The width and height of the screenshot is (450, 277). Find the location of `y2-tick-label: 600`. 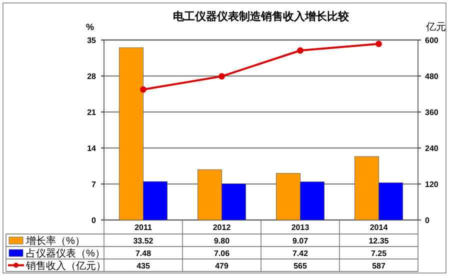

y2-tick-label: 600 is located at coordinates (432, 40).